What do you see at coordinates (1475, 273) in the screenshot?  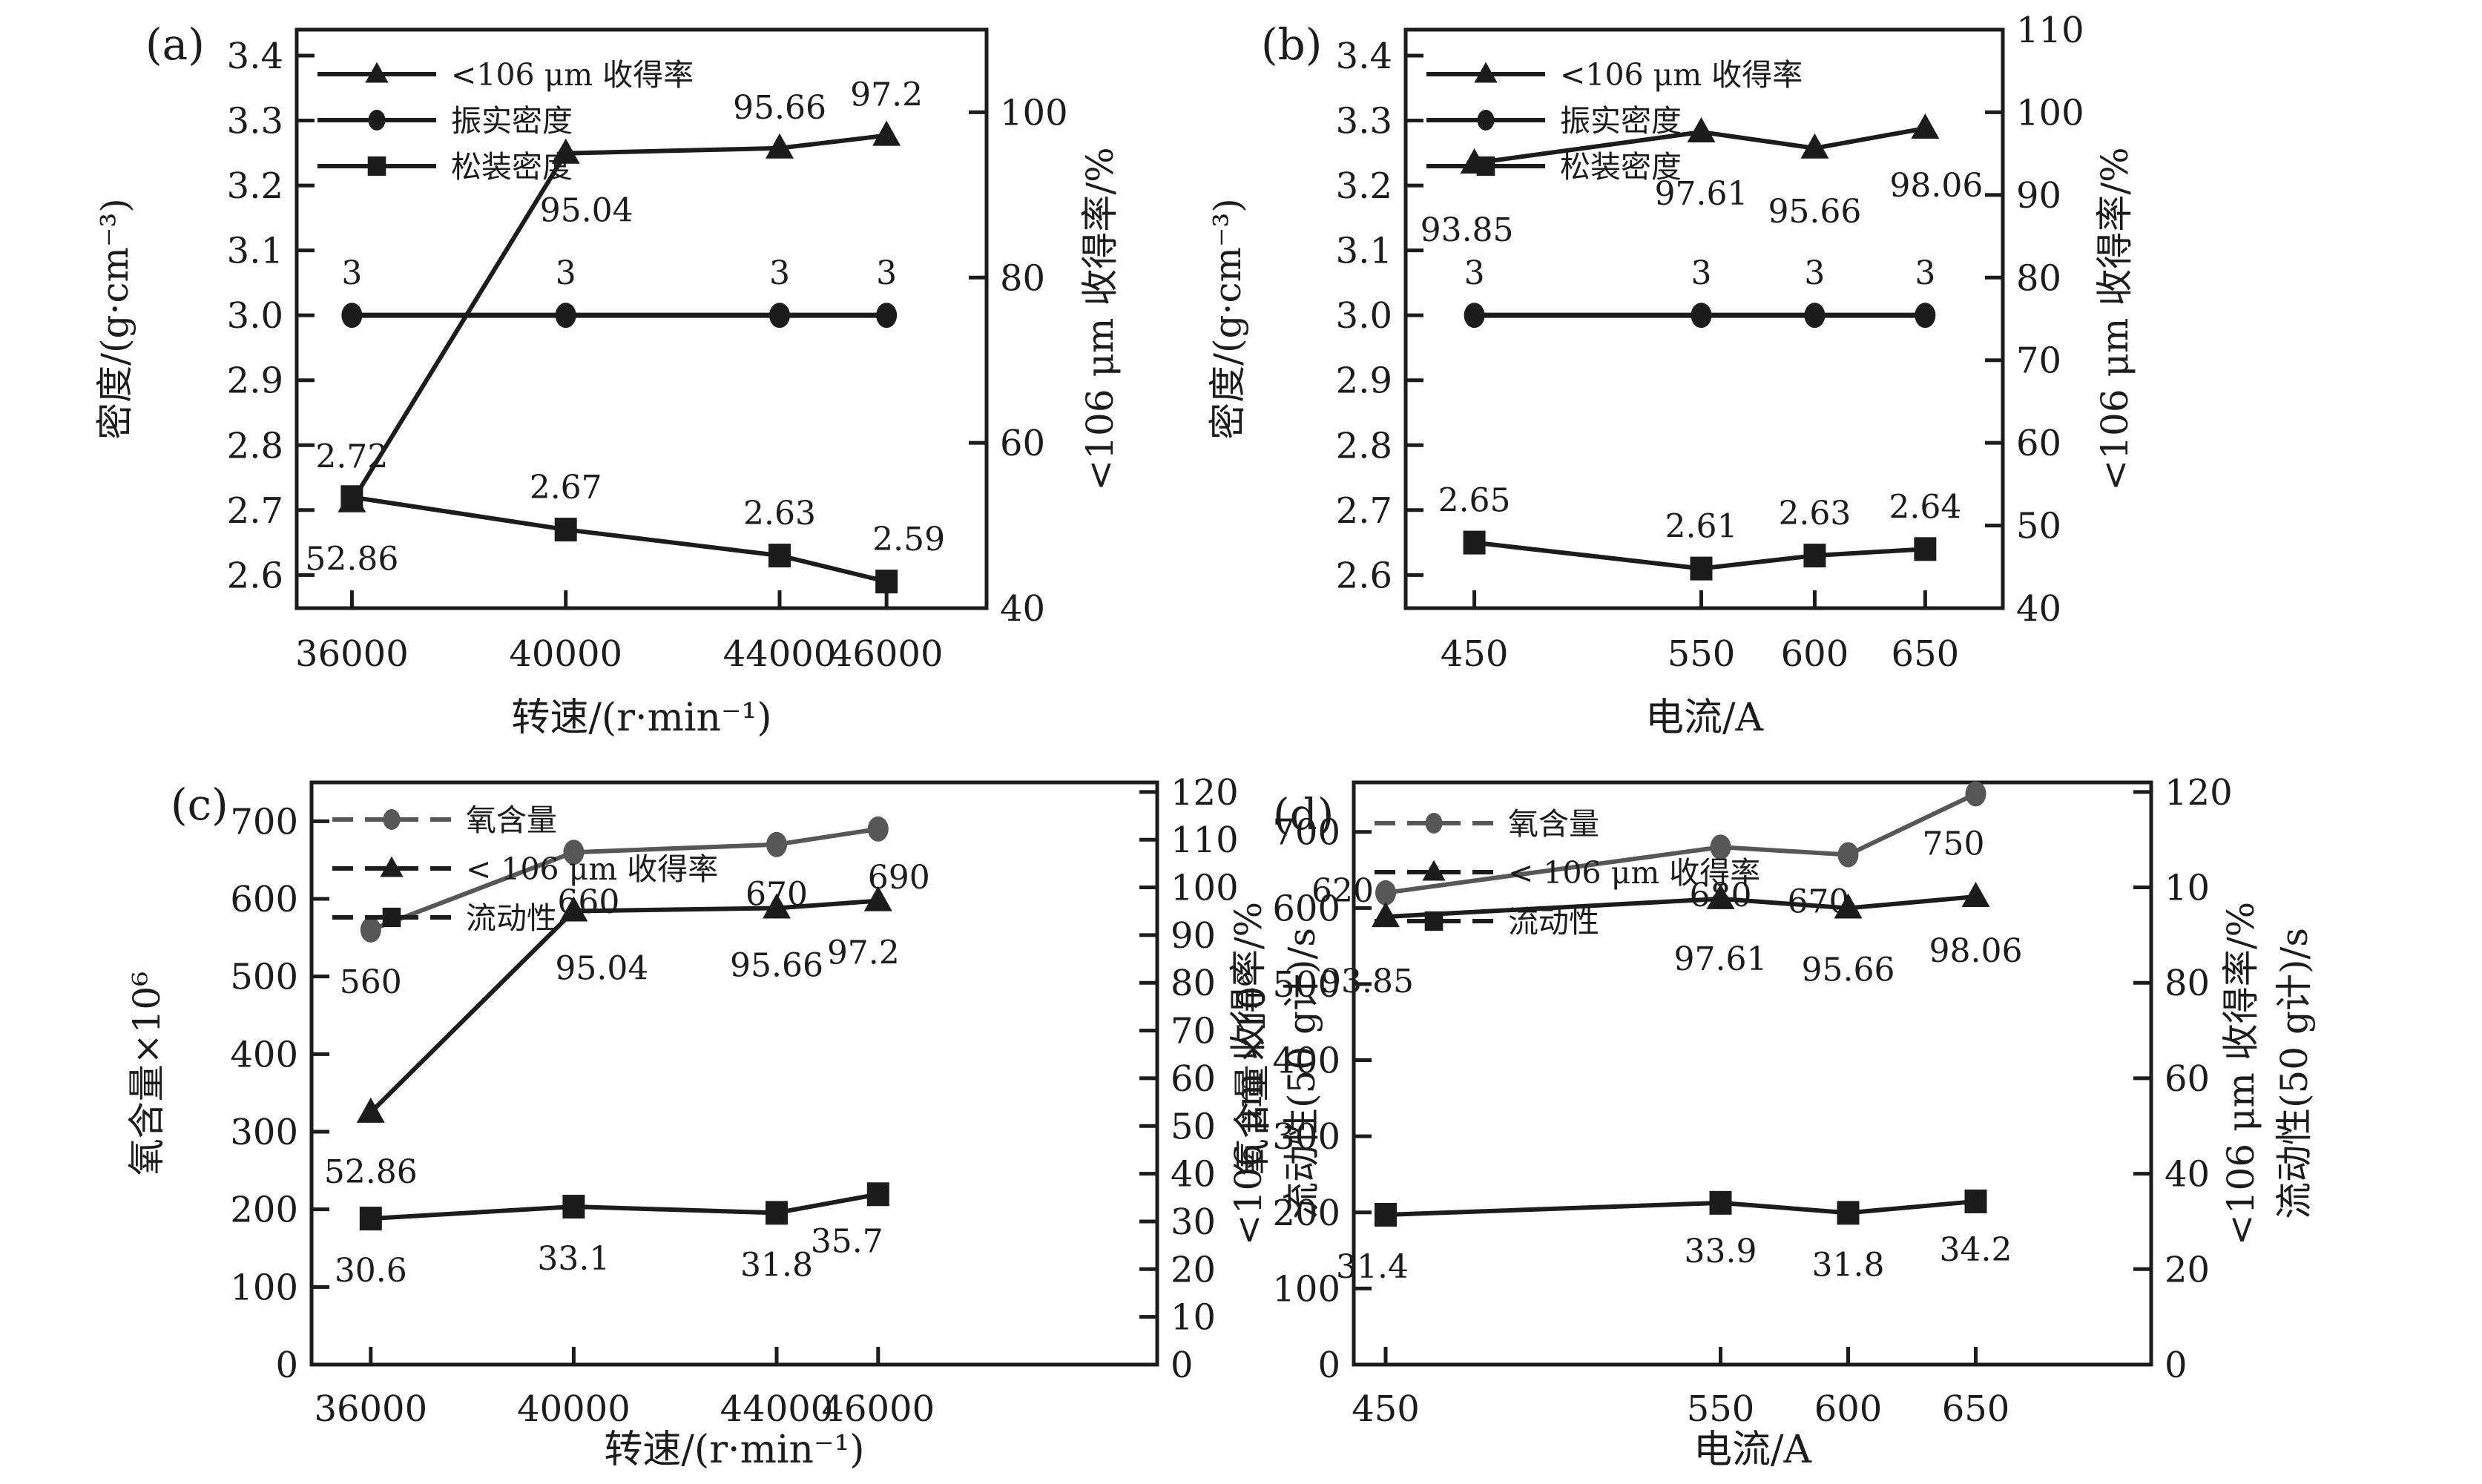 I see `point-value-label: 3` at bounding box center [1475, 273].